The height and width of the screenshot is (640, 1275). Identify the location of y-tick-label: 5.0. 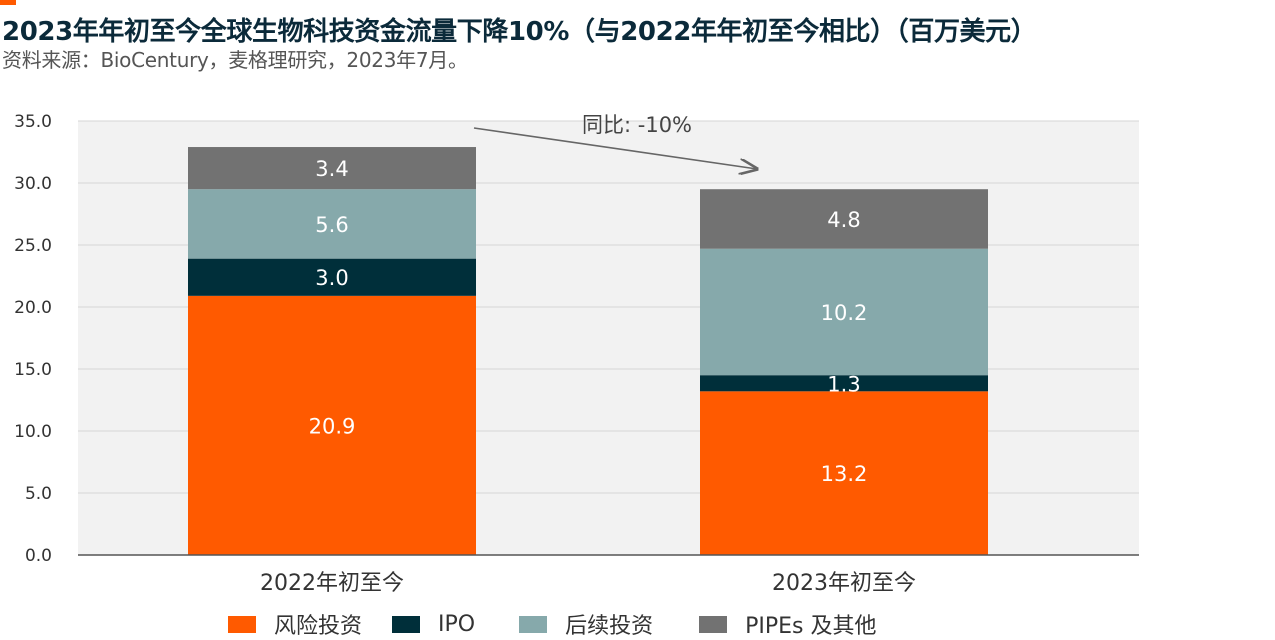
(38, 494).